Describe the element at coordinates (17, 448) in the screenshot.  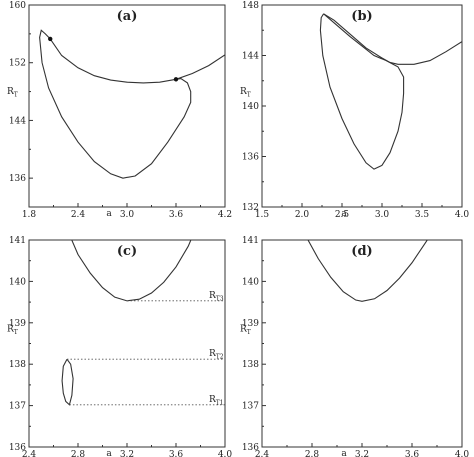
I see `y-tick-label-c-0: 136` at that location.